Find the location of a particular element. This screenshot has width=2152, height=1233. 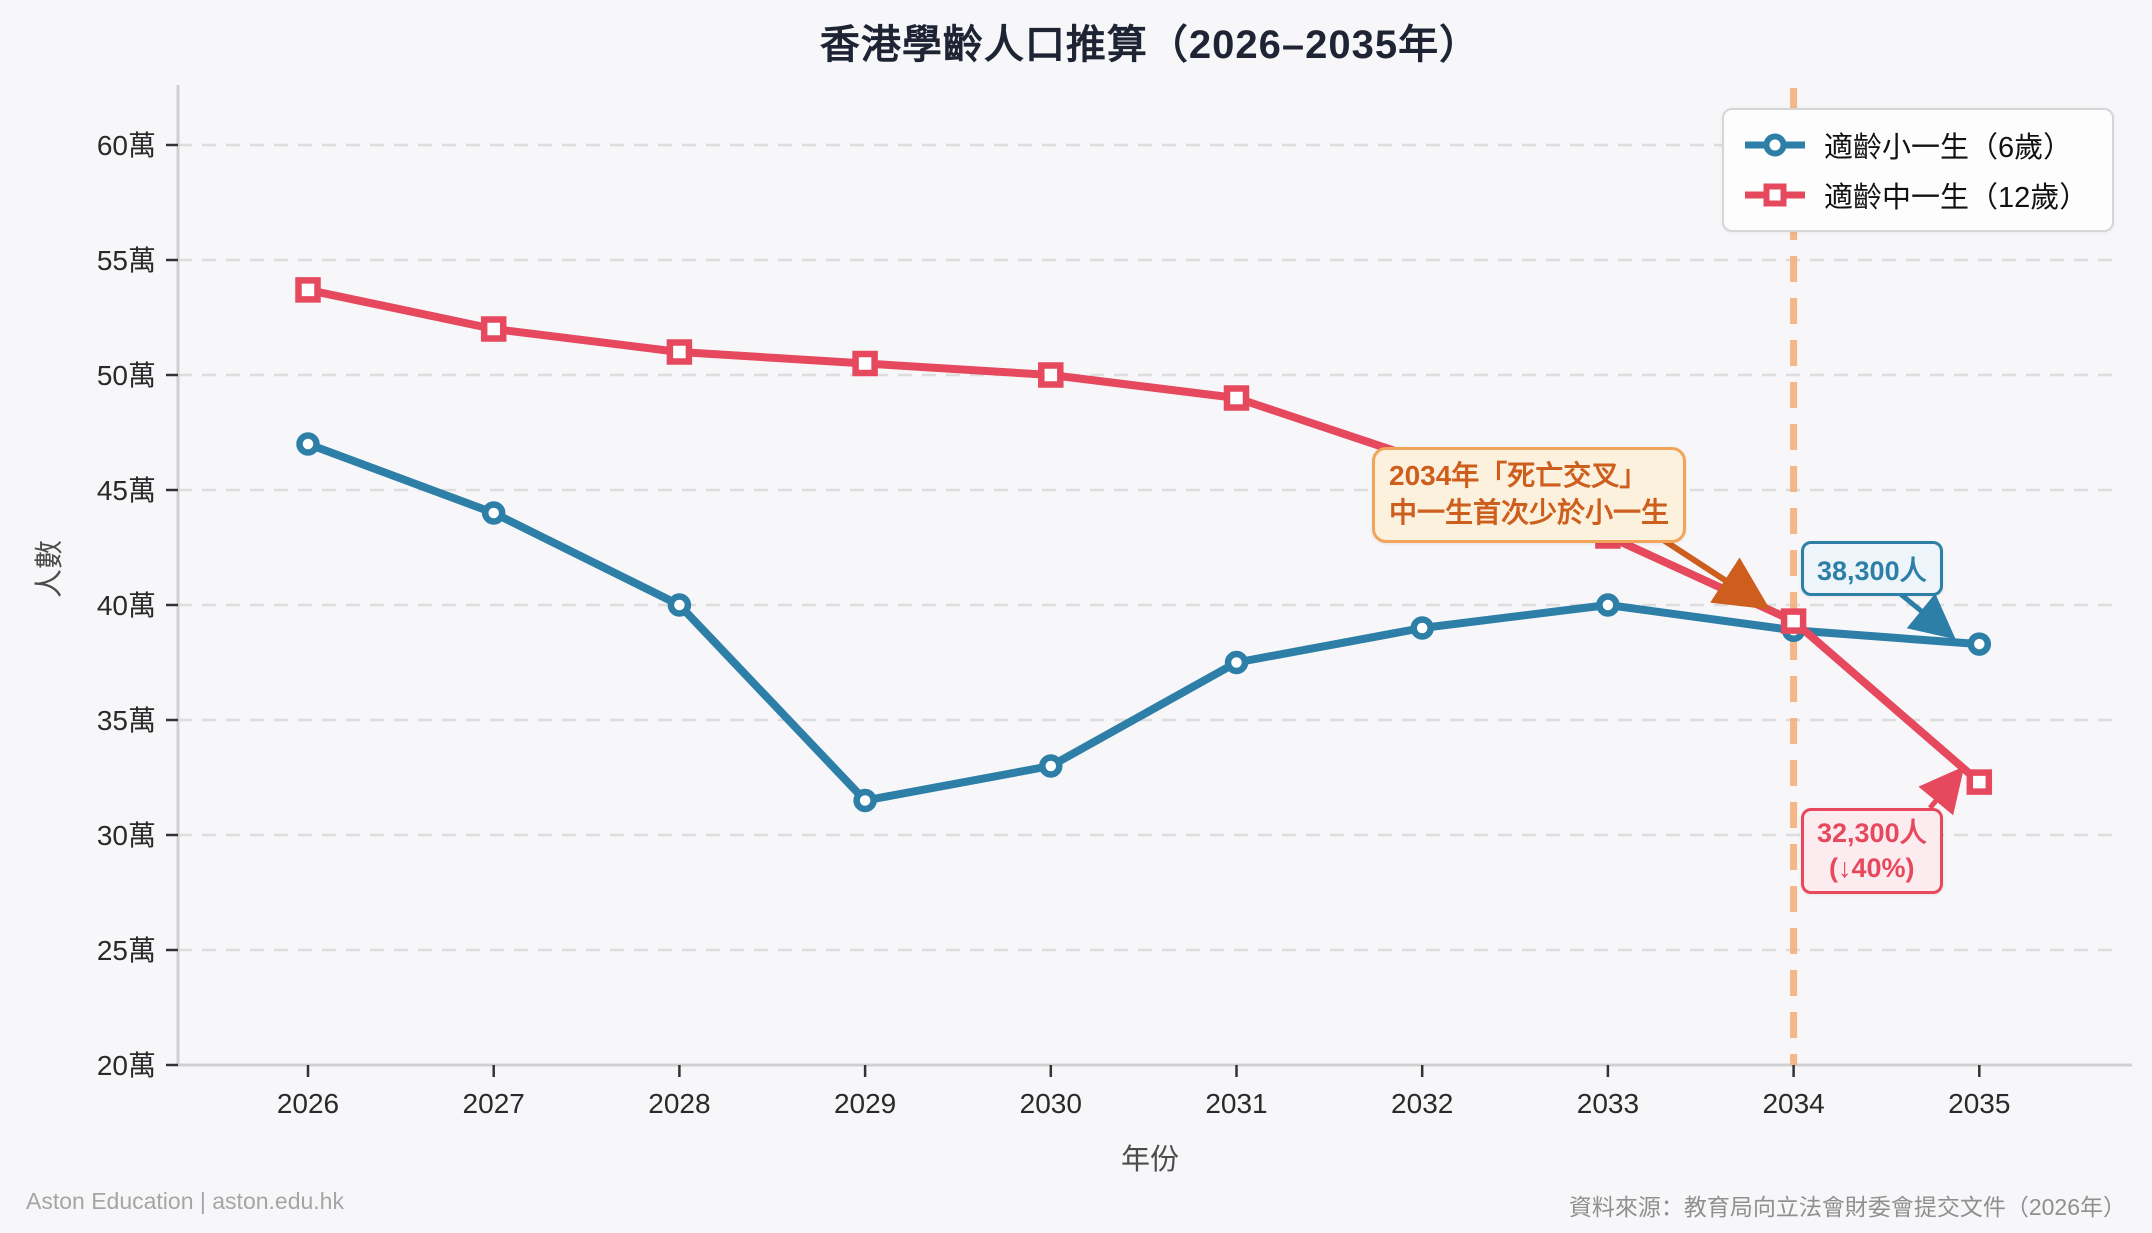

legend-item-primary: 適齡小一生（6歲） is located at coordinates (1915, 145).